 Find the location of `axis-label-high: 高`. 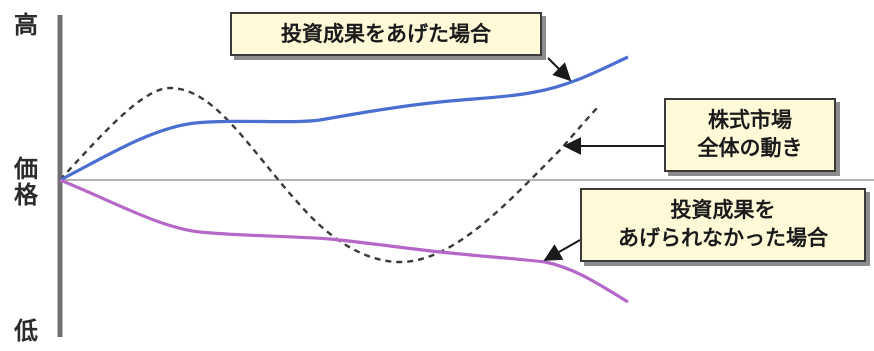

axis-label-high: 高 is located at coordinates (26, 25).